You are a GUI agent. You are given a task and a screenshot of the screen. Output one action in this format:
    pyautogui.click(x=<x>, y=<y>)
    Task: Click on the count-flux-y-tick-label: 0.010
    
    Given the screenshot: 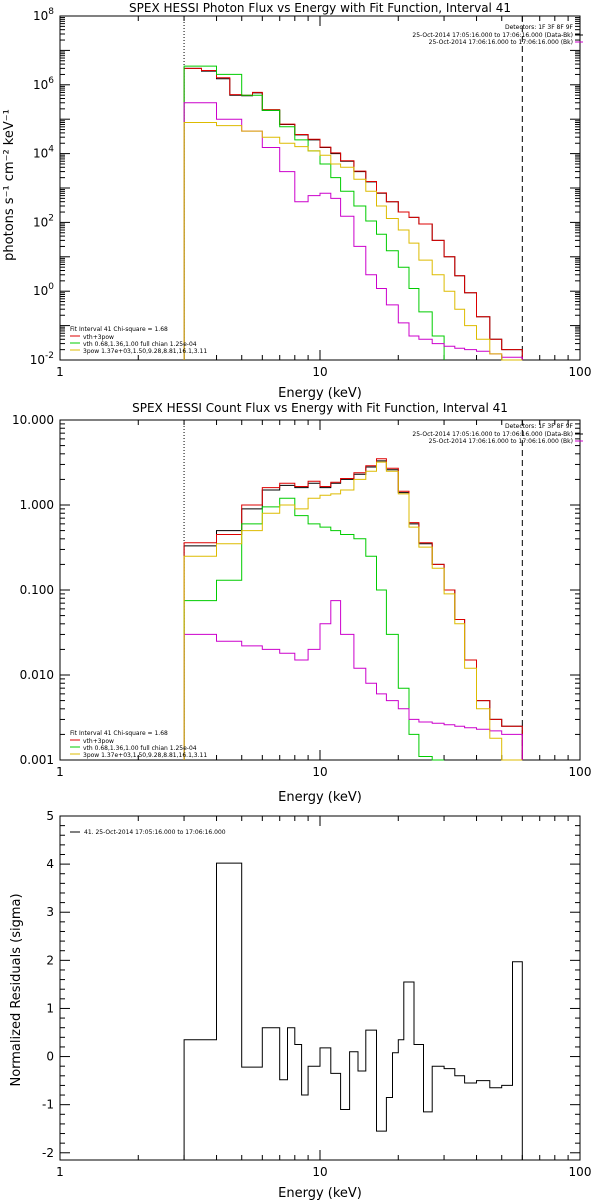 What is the action you would take?
    pyautogui.click(x=37, y=675)
    